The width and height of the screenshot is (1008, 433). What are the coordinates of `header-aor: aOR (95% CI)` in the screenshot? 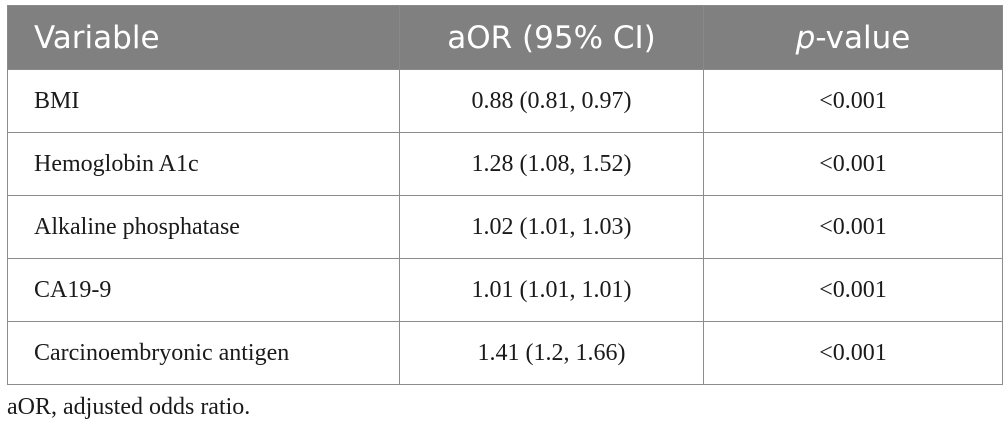 It's located at (551, 37).